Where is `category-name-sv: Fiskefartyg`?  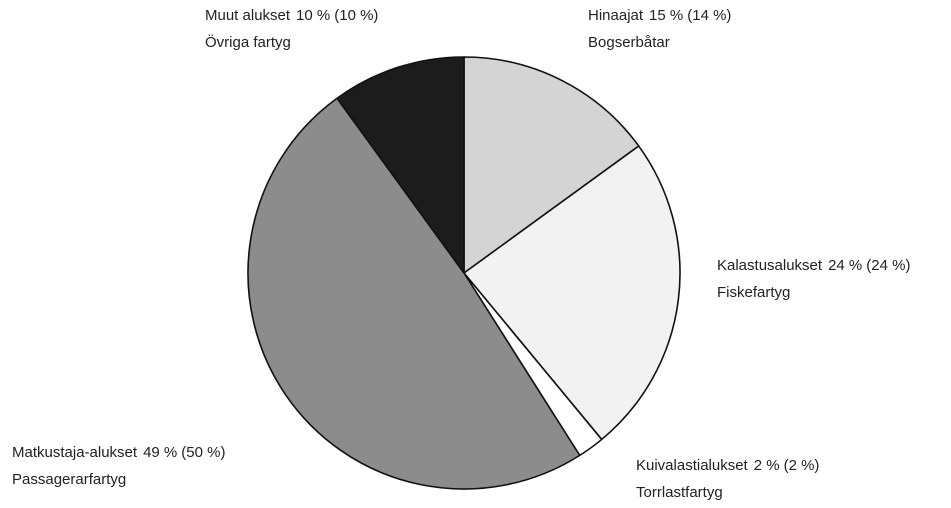
category-name-sv: Fiskefartyg is located at coordinates (753, 292).